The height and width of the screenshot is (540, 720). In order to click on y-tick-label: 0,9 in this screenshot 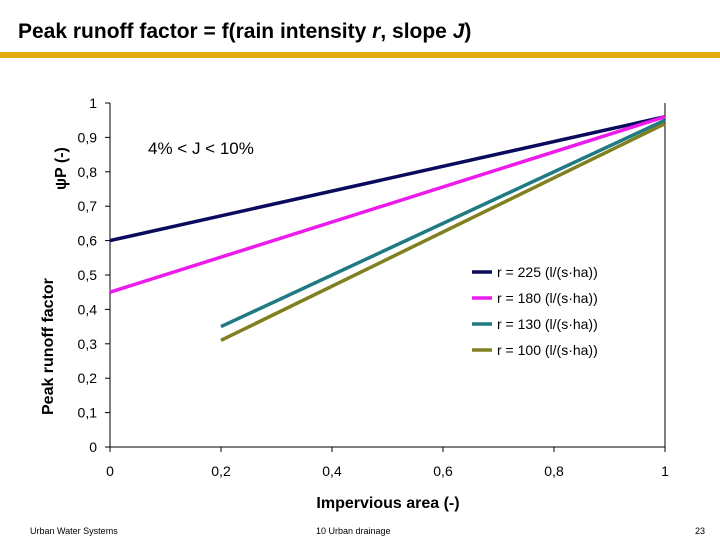, I will do `click(88, 137)`.